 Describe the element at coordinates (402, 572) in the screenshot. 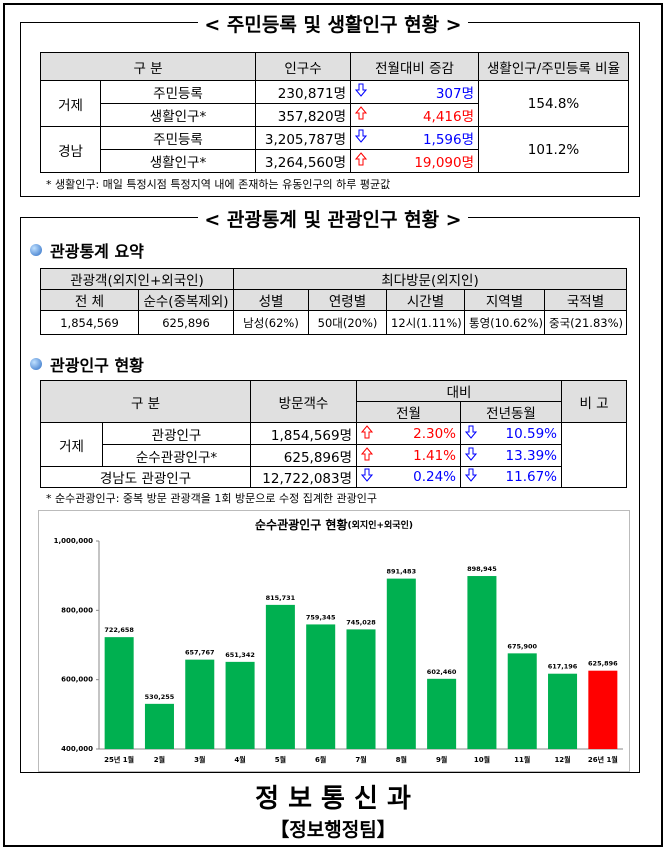

I see `value-label: 891,483` at that location.